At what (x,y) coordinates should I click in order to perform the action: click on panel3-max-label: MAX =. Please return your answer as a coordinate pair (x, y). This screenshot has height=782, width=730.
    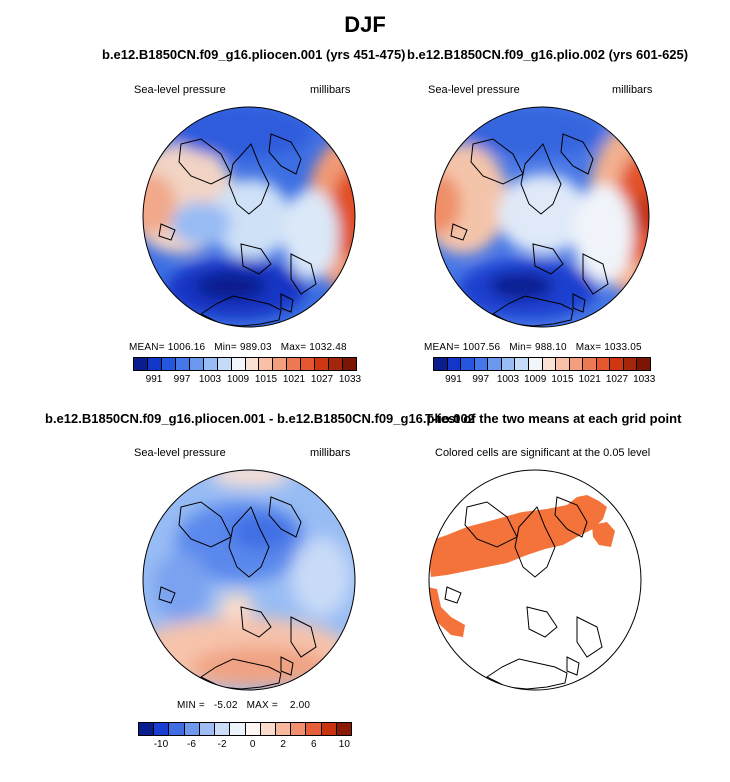
    Looking at the image, I should click on (262, 705).